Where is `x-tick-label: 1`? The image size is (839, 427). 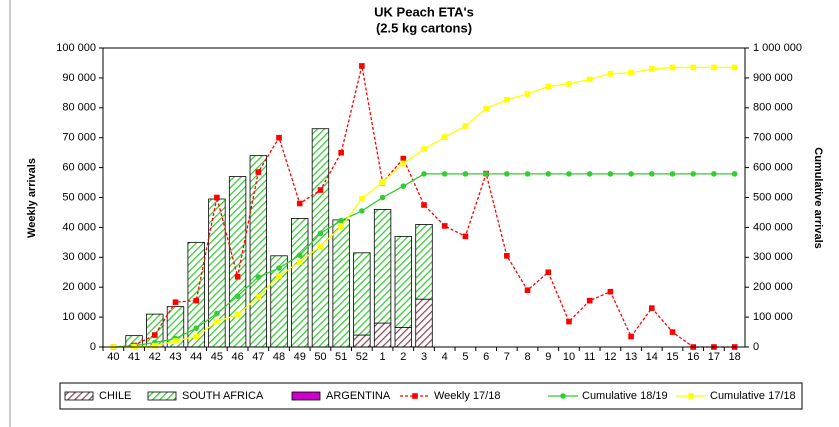
x-tick-label: 1 is located at coordinates (383, 357).